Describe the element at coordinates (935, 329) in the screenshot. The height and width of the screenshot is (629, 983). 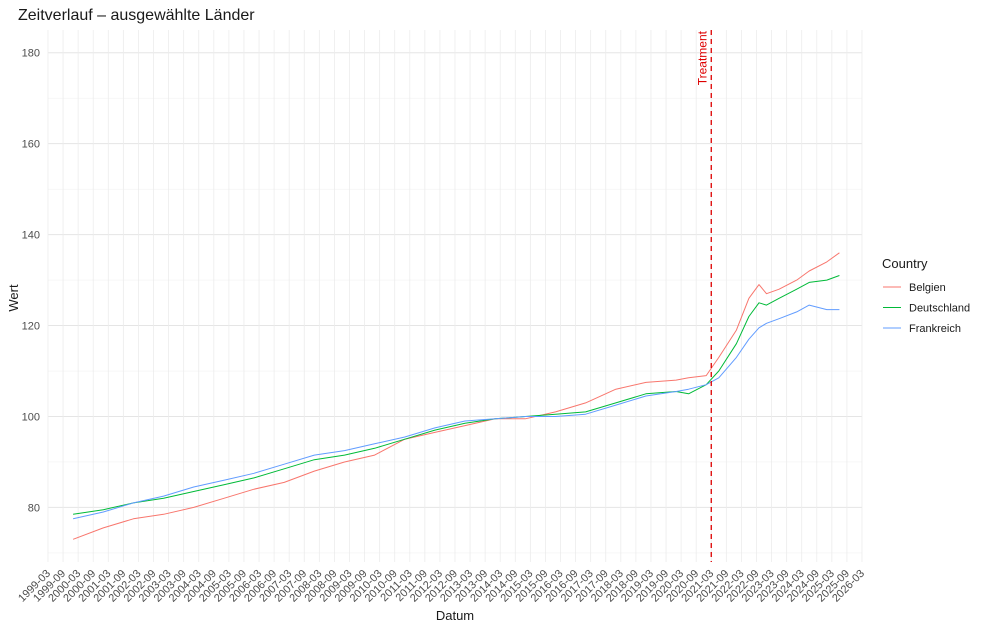
I see `legend-label-frankreich: Frankreich` at that location.